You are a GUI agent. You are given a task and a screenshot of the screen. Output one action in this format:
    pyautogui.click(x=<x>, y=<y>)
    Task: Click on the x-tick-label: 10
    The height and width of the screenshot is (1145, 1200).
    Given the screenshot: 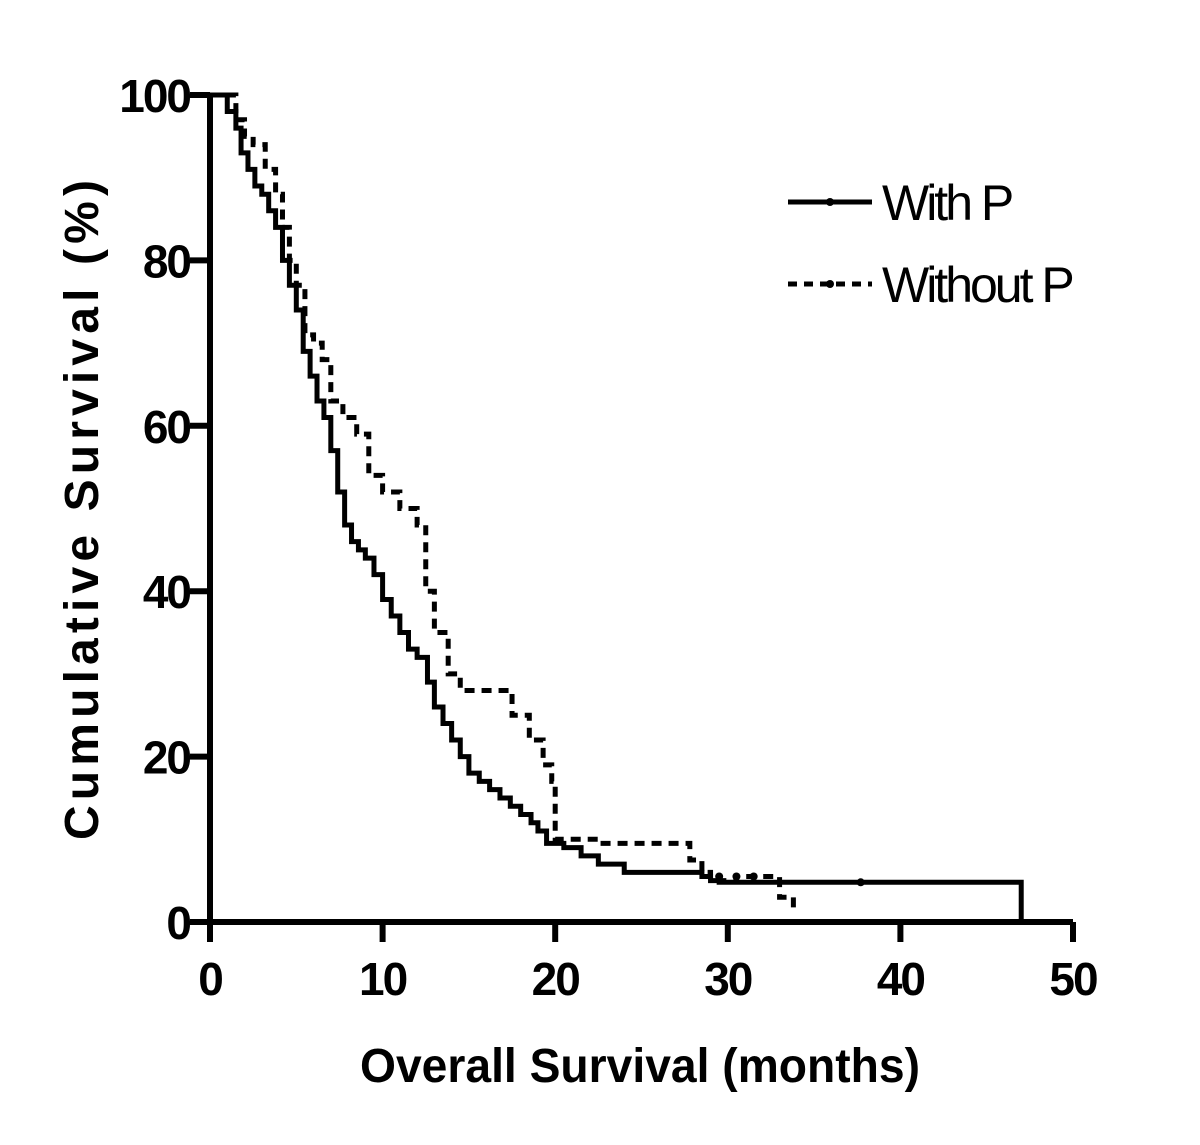 What is the action you would take?
    pyautogui.click(x=383, y=979)
    